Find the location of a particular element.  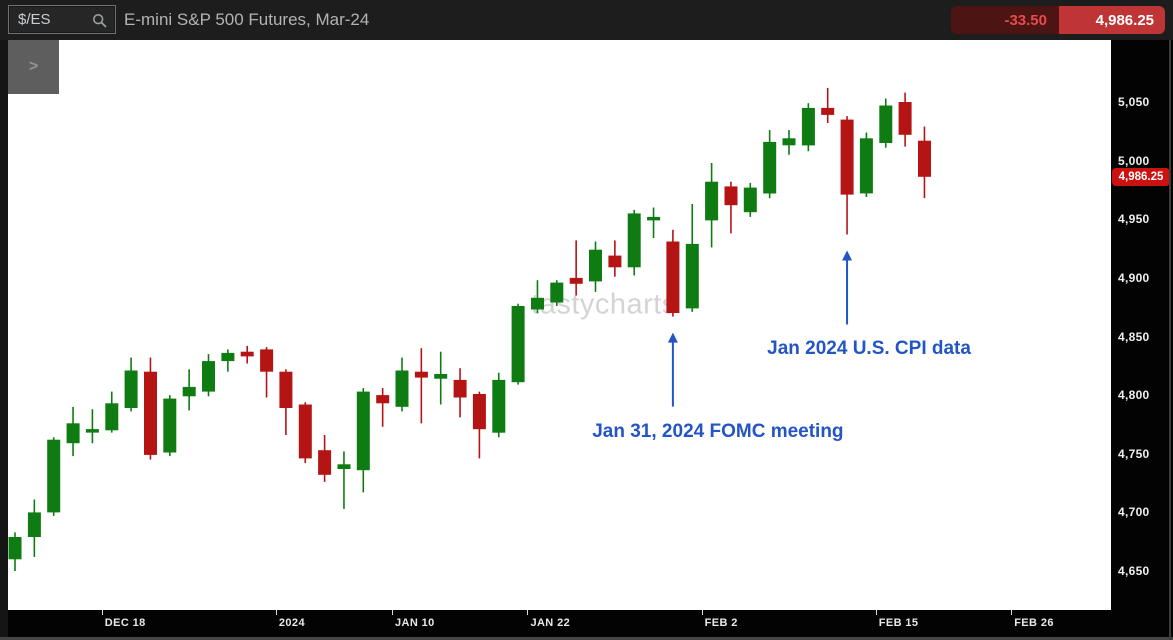

last-price-axis-badge: 4,986.25 is located at coordinates (1141, 176).